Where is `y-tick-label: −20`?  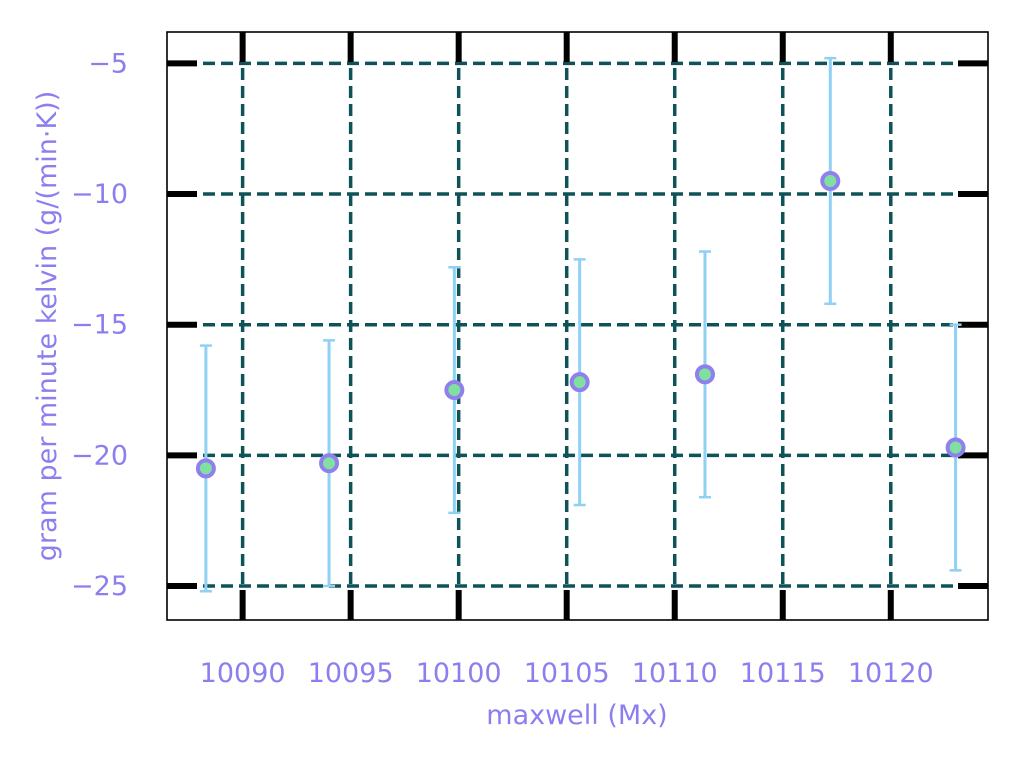 y-tick-label: −20 is located at coordinates (99, 455).